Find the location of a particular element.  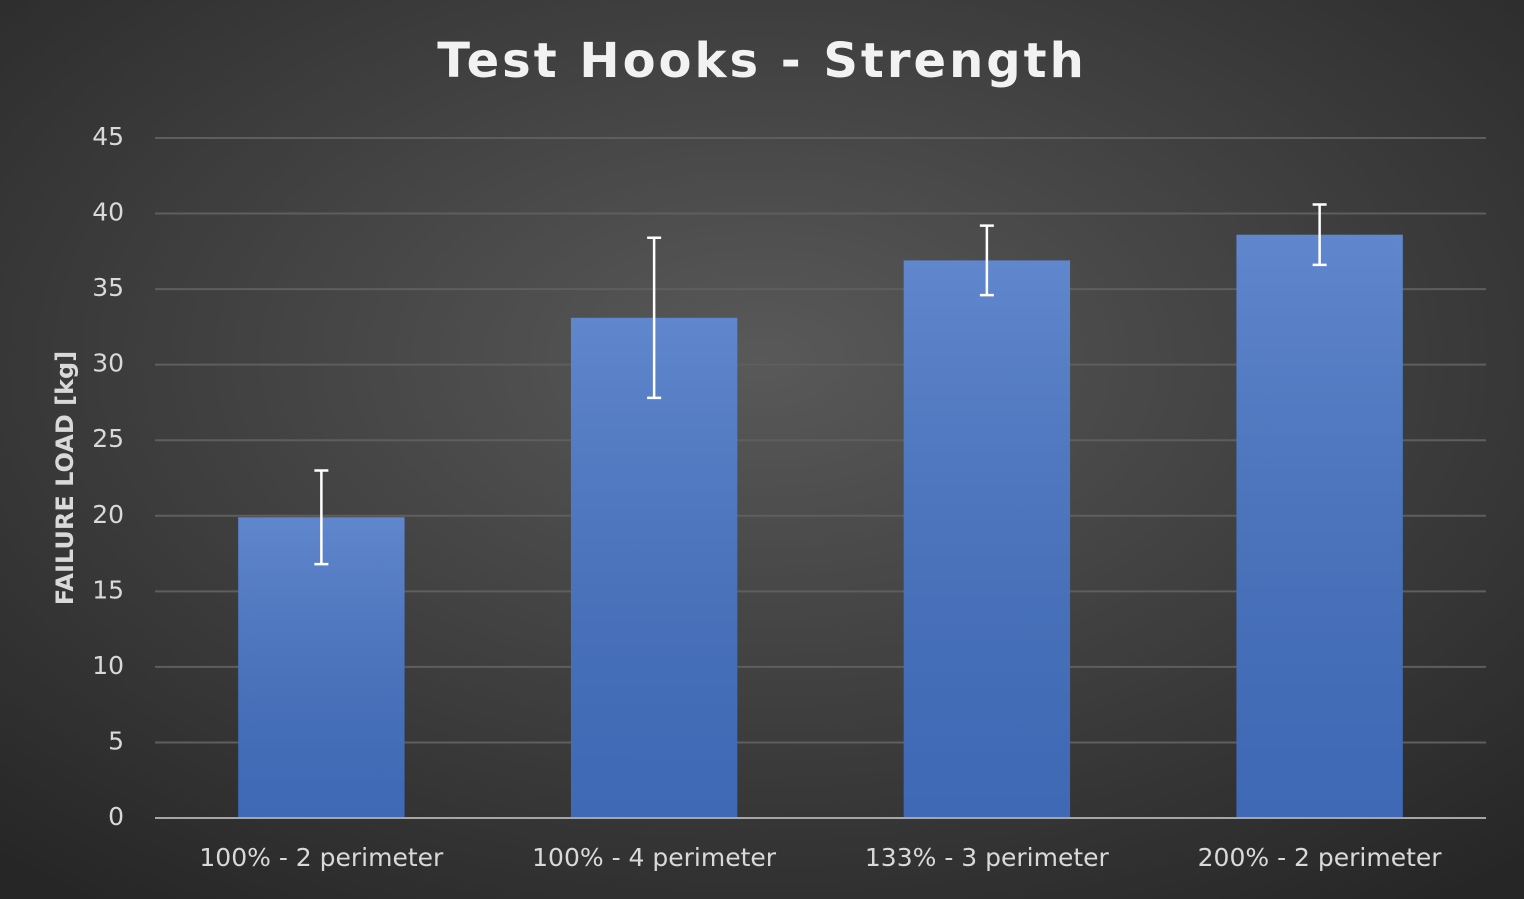

y-tick-label: 25 is located at coordinates (108, 438).